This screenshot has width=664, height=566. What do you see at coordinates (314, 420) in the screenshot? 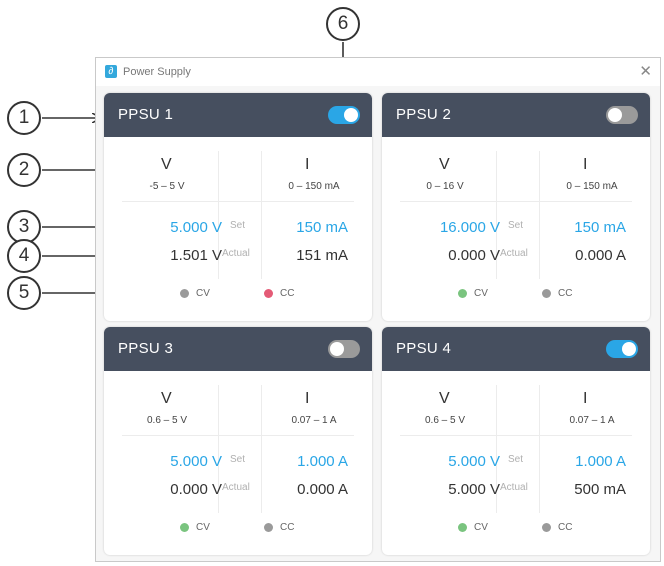
I see `current-range: 0.07 – 1 A` at bounding box center [314, 420].